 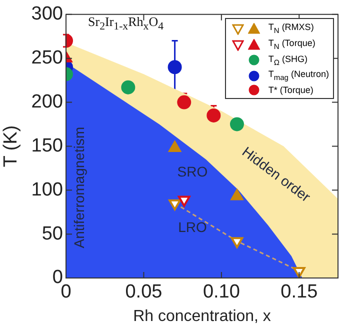 I want to click on y-tick-label: 50, so click(x=52, y=233).